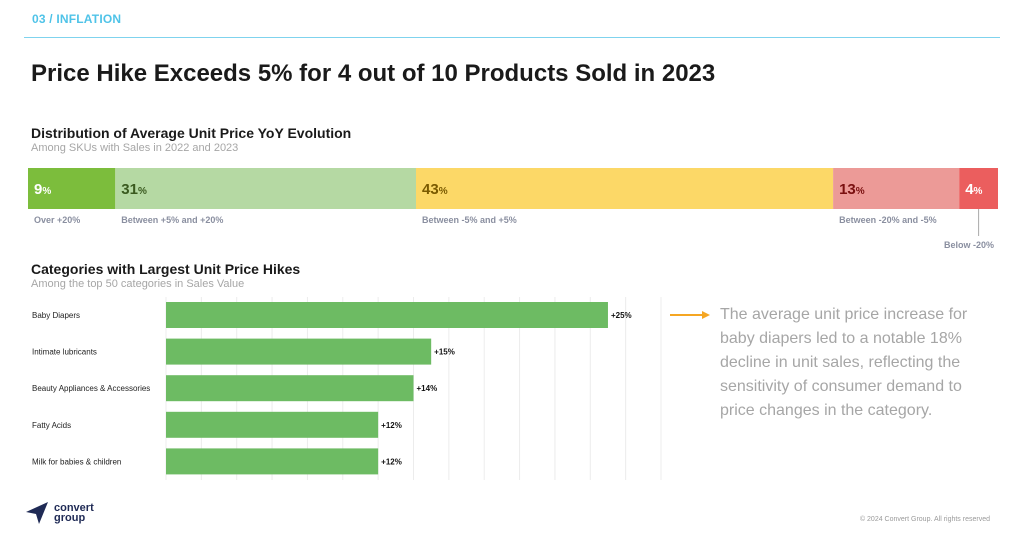 This screenshot has width=1024, height=536. What do you see at coordinates (74, 513) in the screenshot?
I see `logo-wordmark: convert group` at bounding box center [74, 513].